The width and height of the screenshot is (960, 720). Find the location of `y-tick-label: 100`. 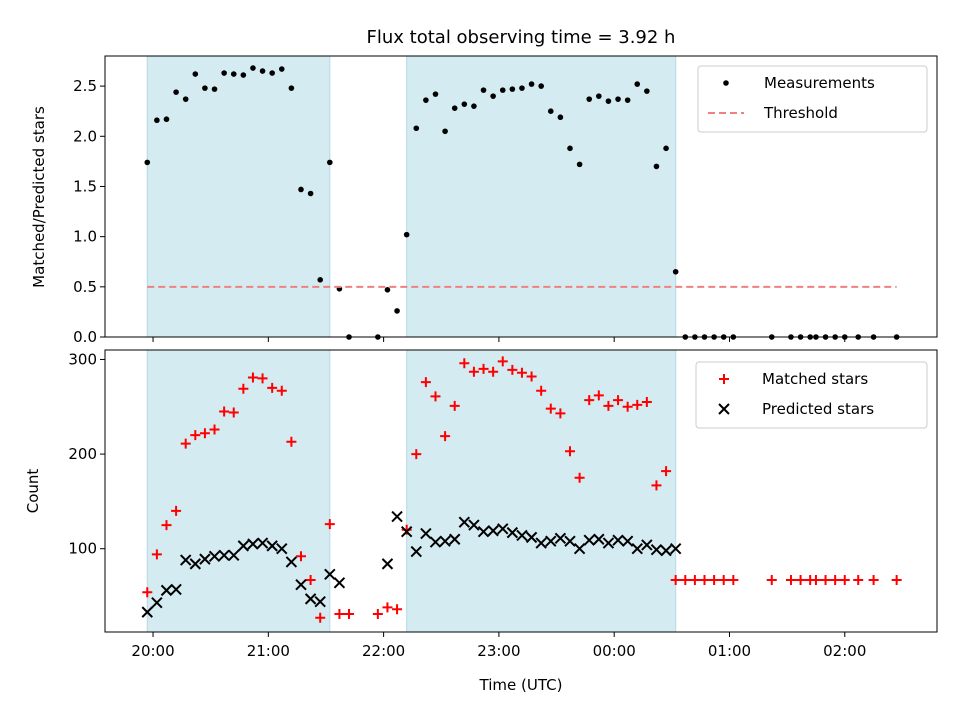

y-tick-label: 100 is located at coordinates (82, 549).